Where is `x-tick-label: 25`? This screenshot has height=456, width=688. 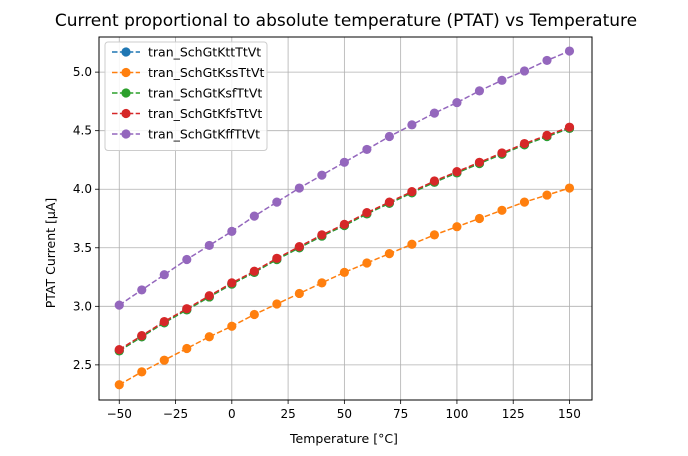 x-tick-label: 25 is located at coordinates (287, 414).